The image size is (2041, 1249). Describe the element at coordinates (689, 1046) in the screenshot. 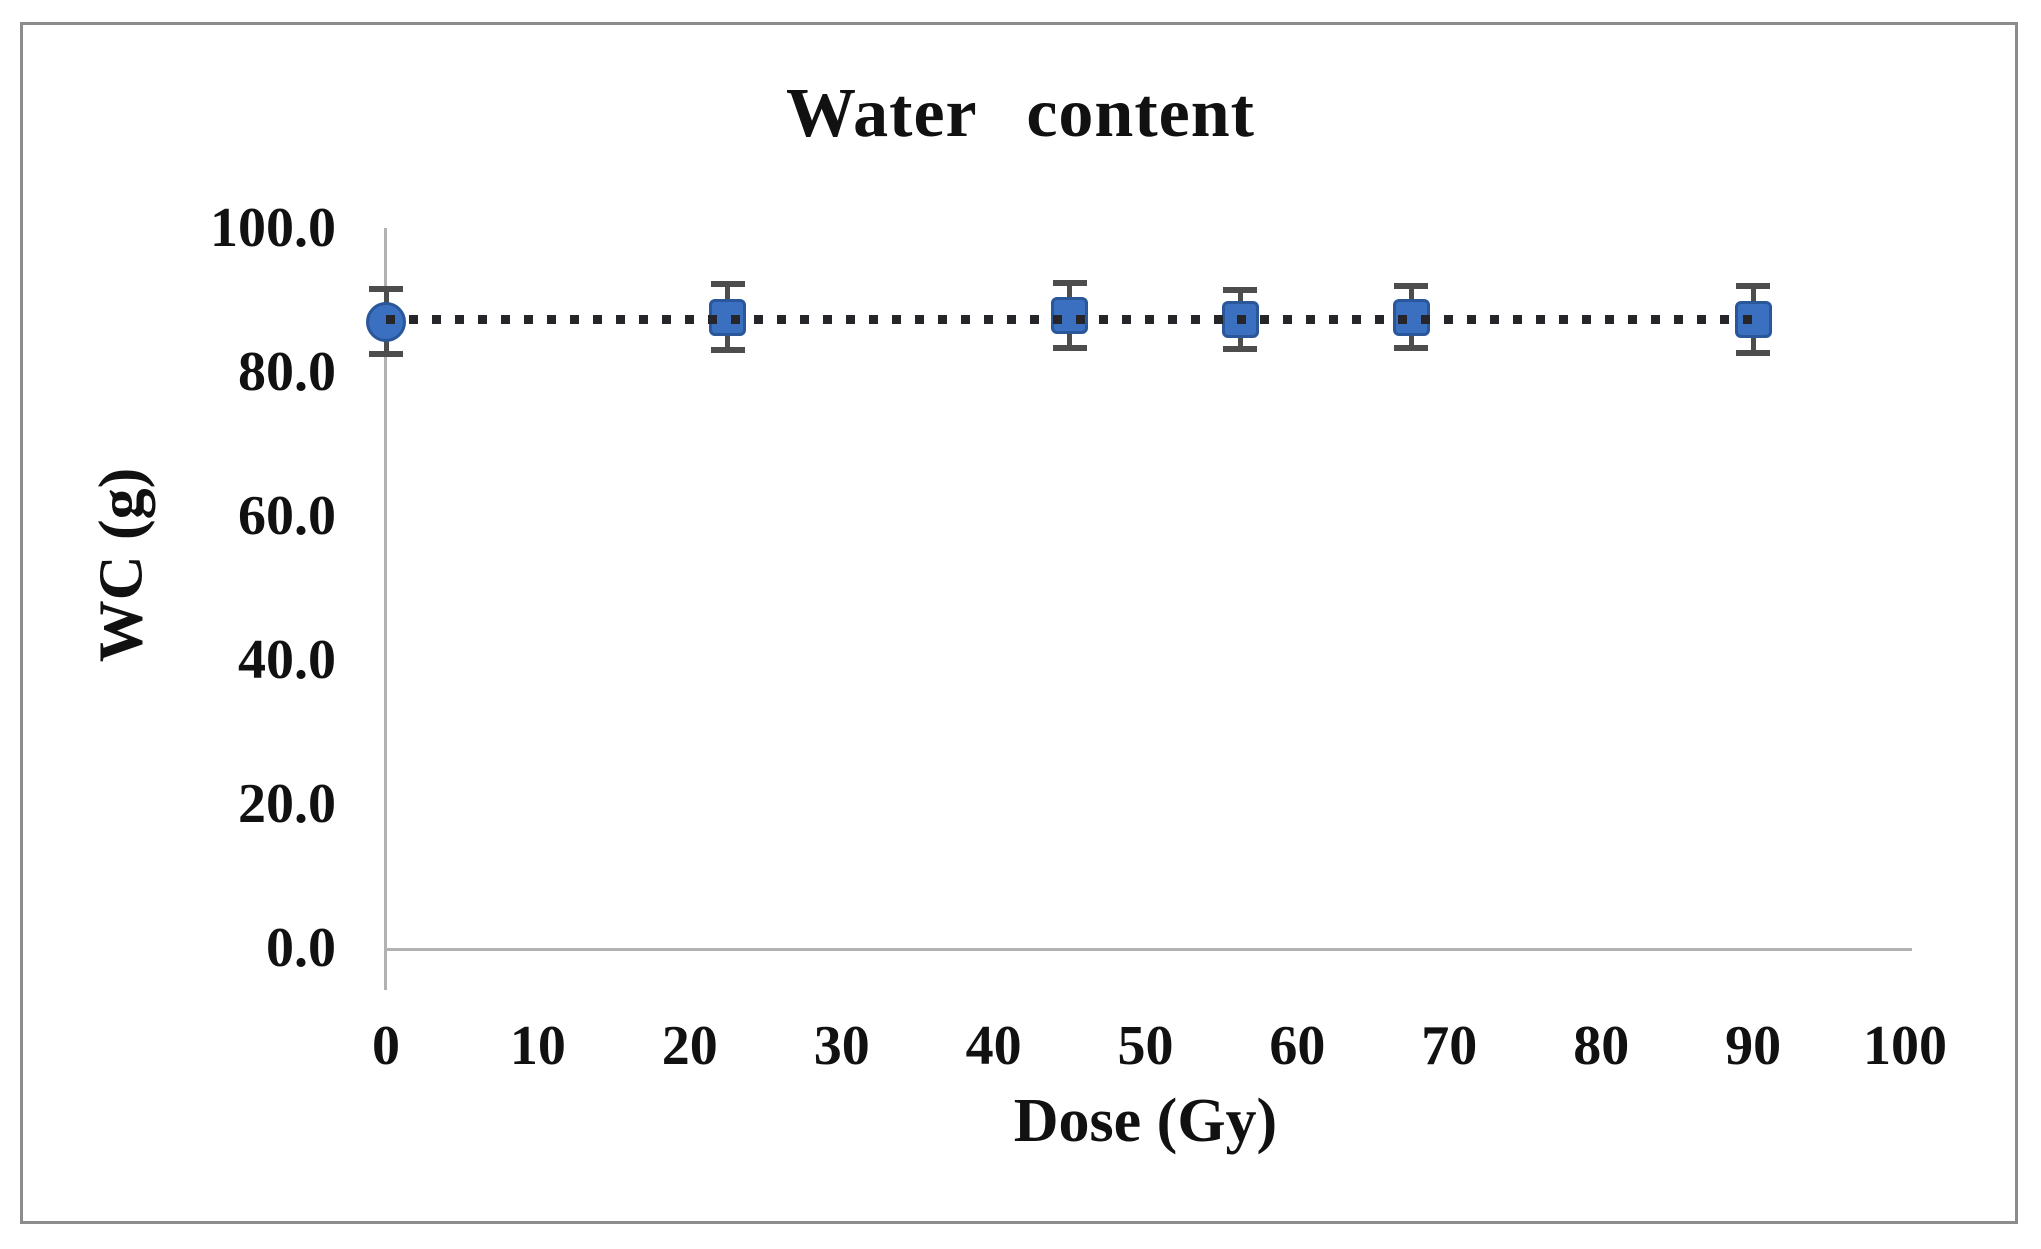

I see `x-tick-label: 20` at that location.